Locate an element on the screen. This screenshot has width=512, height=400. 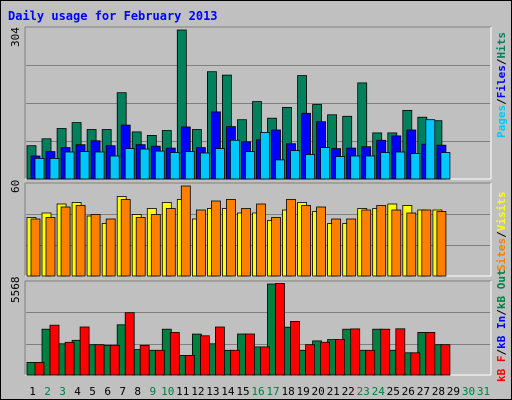
x-tick-label-day-5: 5 is located at coordinates (92, 391).